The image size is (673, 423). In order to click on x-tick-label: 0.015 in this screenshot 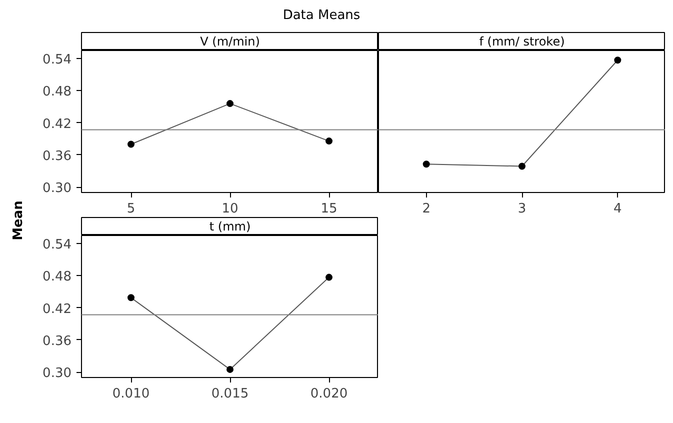, I will do `click(230, 394)`.